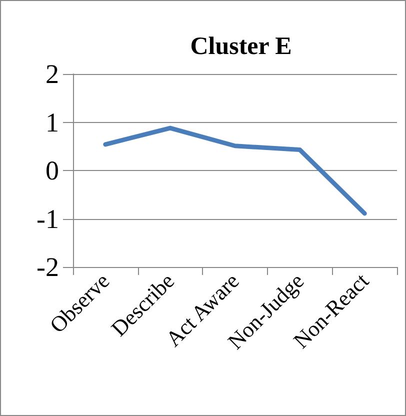 This screenshot has width=406, height=416. Describe the element at coordinates (235, 171) in the screenshot. I see `line-series` at that location.